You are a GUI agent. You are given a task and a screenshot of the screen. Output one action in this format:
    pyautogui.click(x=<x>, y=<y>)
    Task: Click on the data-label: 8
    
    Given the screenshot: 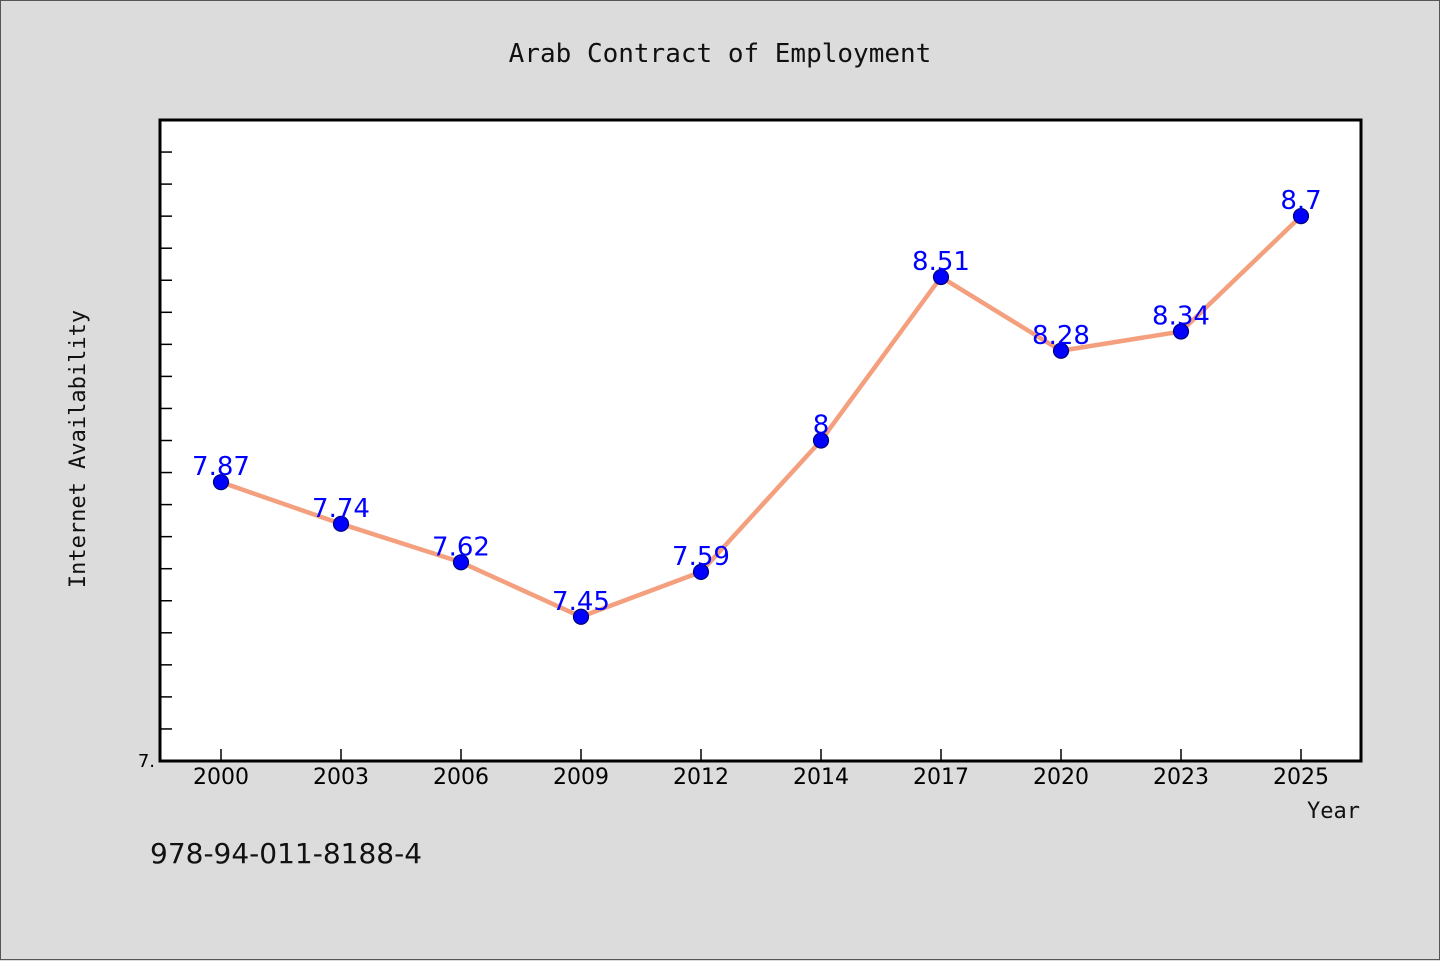 What is the action you would take?
    pyautogui.click(x=821, y=426)
    